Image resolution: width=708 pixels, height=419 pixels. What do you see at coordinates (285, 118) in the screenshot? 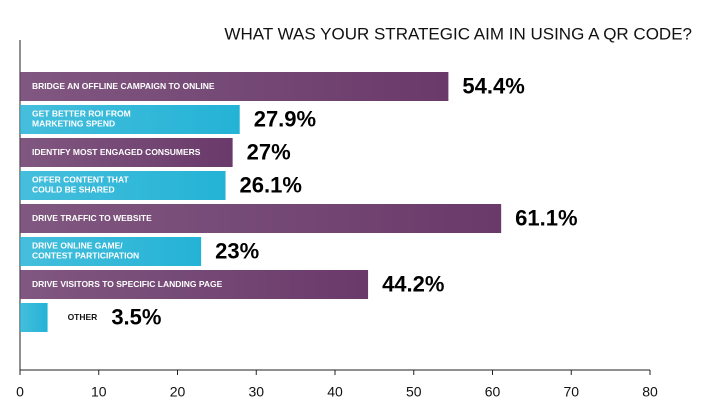
I see `value-label: 27.9%` at bounding box center [285, 118].